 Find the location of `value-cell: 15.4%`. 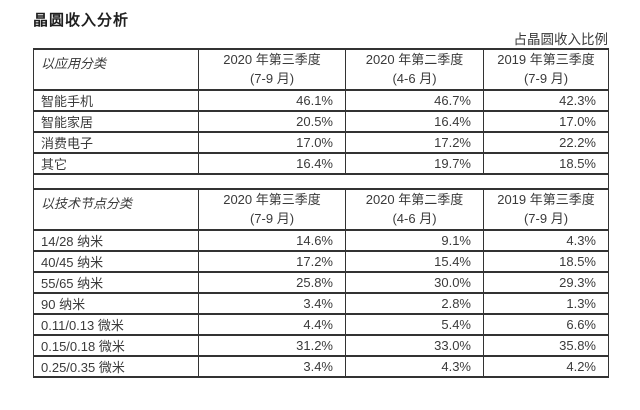

value-cell: 15.4% is located at coordinates (414, 261).